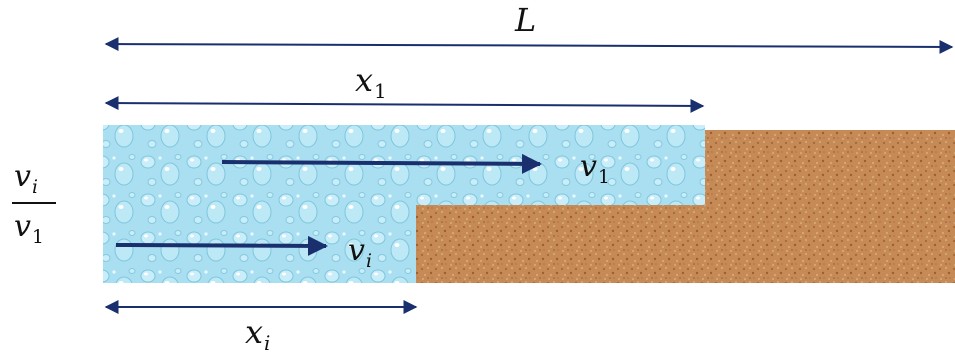 The height and width of the screenshot is (358, 955). Describe the element at coordinates (34, 203) in the screenshot. I see `ratio-fraction-bar` at that location.